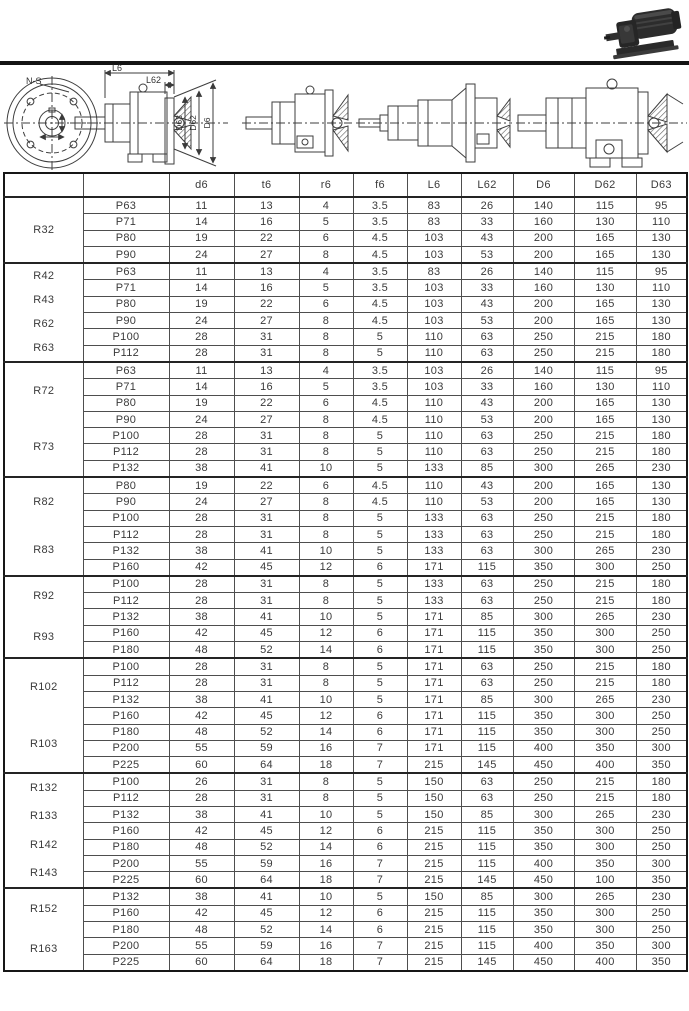 The image size is (689, 1011). I want to click on table-row: P180 48 52 14 6 171 115 350 300 250, so click(346, 650).